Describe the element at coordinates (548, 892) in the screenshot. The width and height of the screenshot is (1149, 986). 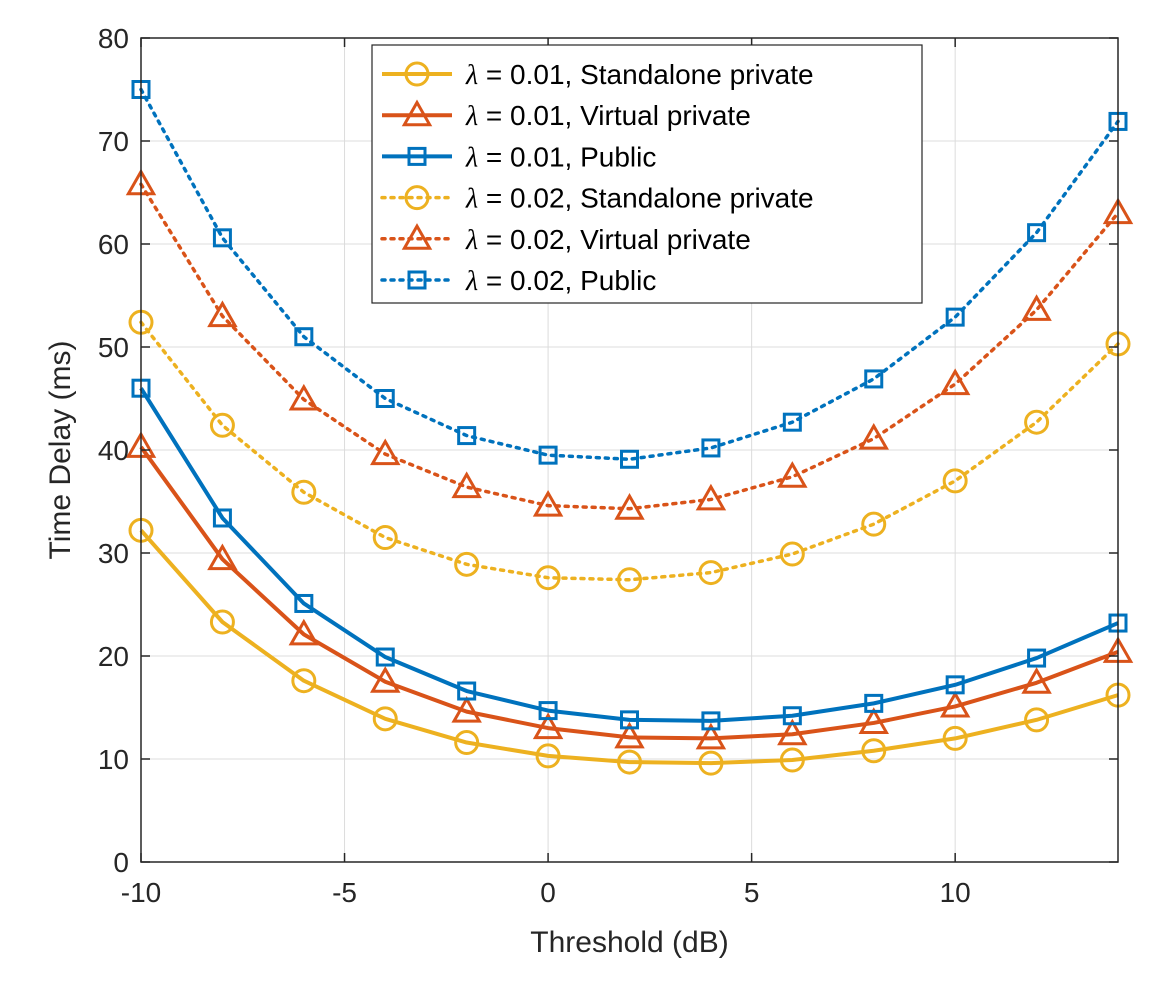
I see `x-tick-label: 0` at that location.